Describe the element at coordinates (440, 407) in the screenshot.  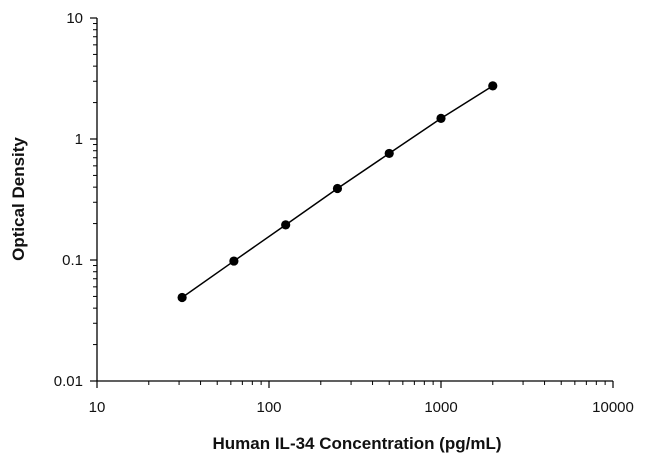
I see `x-tick-label: 1000` at that location.